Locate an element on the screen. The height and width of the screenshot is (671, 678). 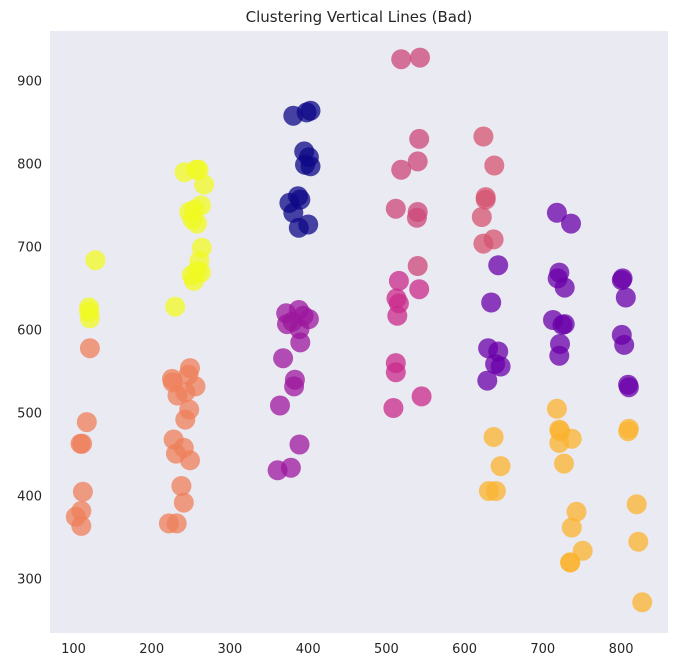
x-tick-label: 500 is located at coordinates (386, 649).